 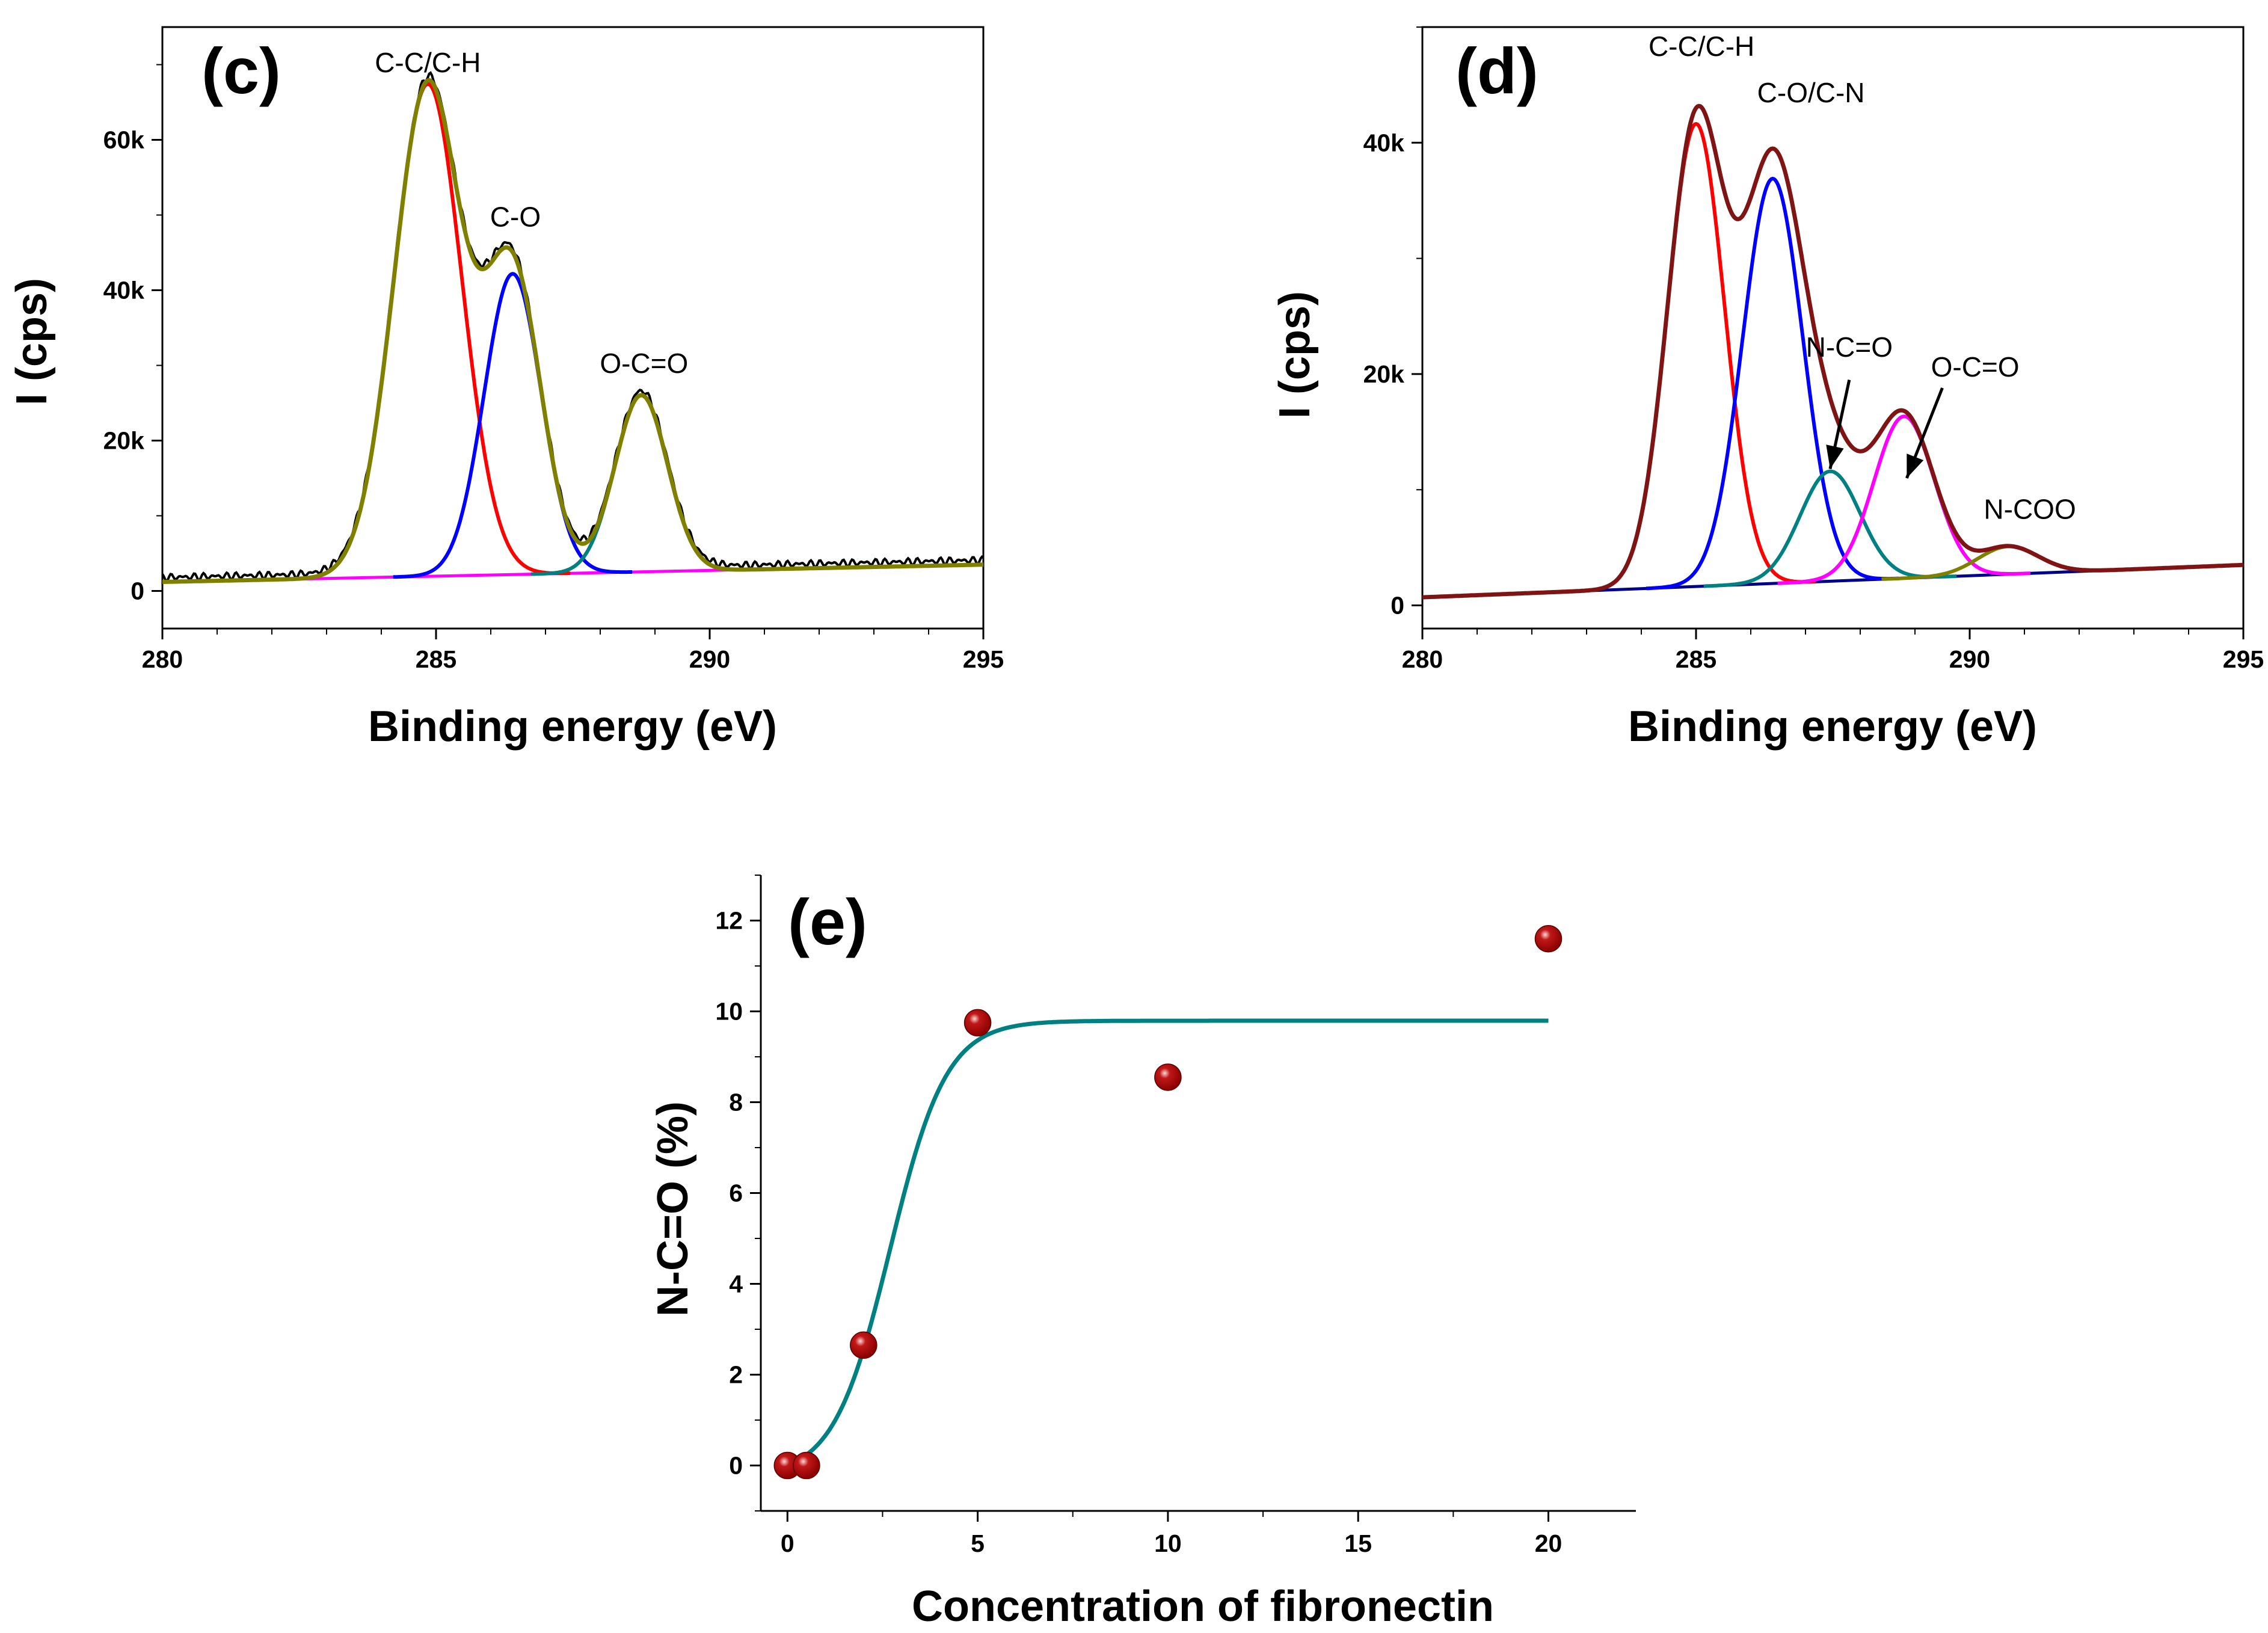 What do you see at coordinates (241, 70) in the screenshot?
I see `panel-label: (c)` at bounding box center [241, 70].